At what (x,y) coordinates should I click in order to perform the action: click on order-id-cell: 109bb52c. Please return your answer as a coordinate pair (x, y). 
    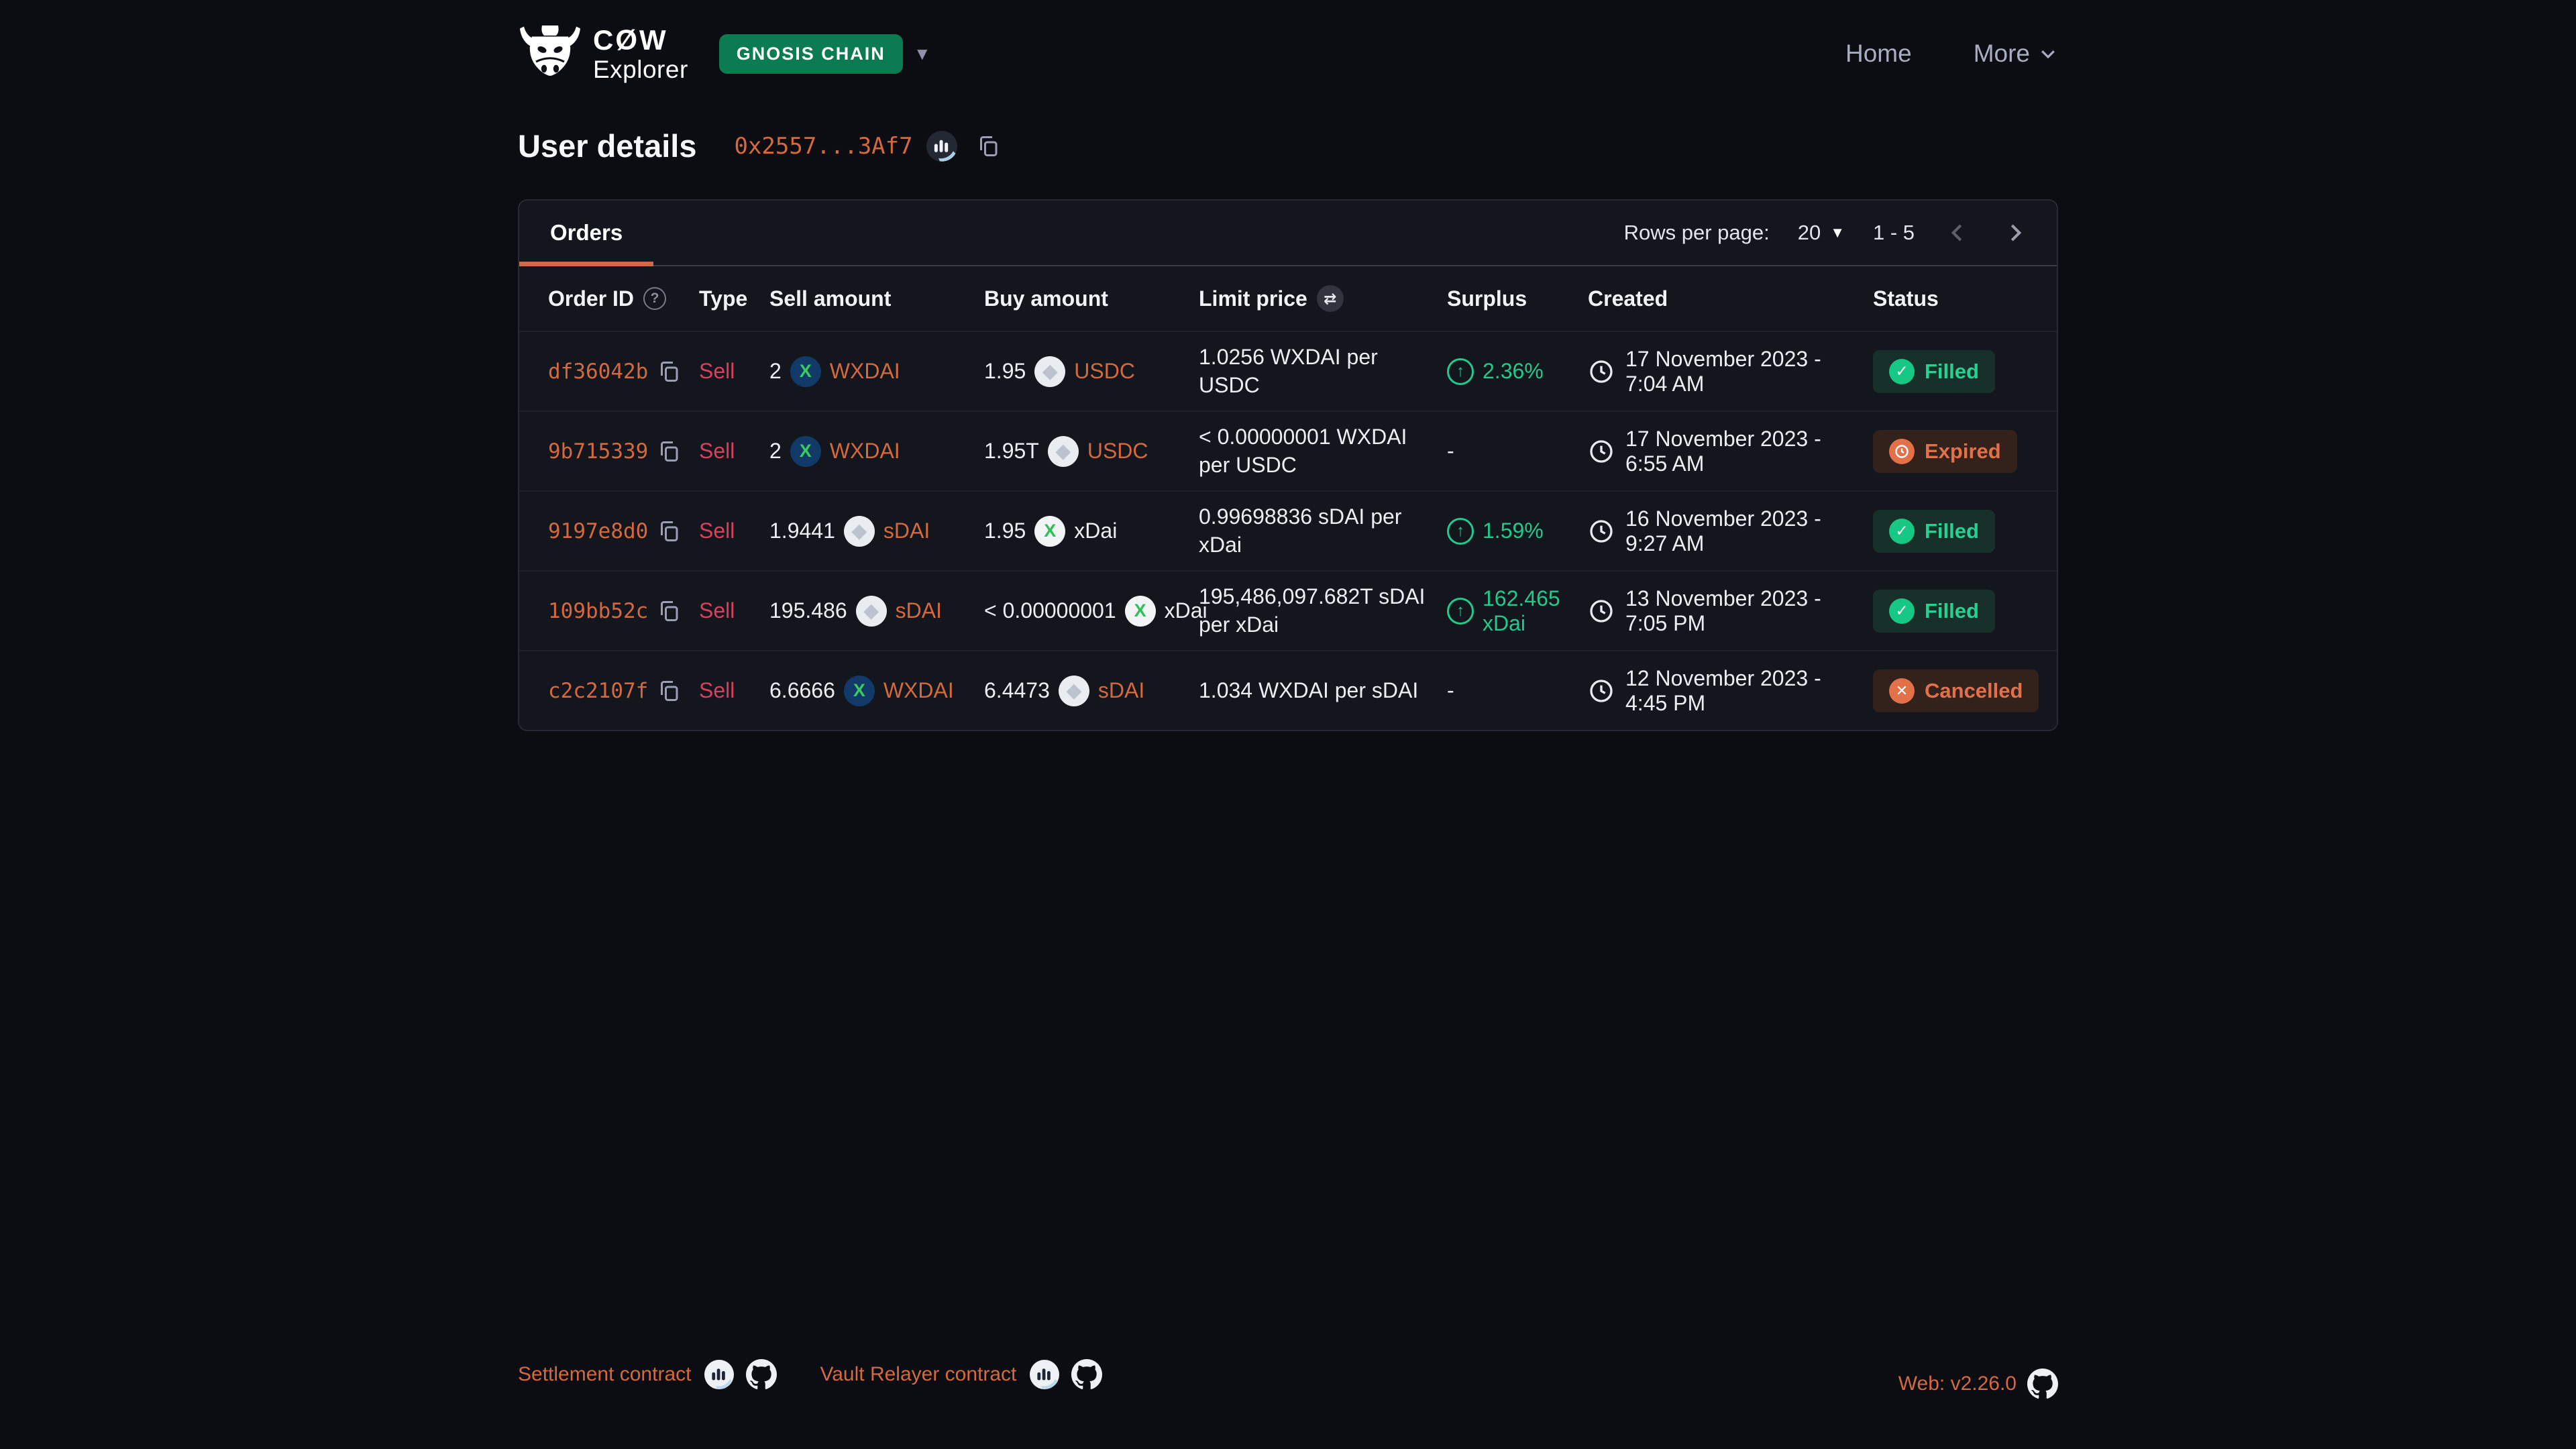
    Looking at the image, I should click on (609, 611).